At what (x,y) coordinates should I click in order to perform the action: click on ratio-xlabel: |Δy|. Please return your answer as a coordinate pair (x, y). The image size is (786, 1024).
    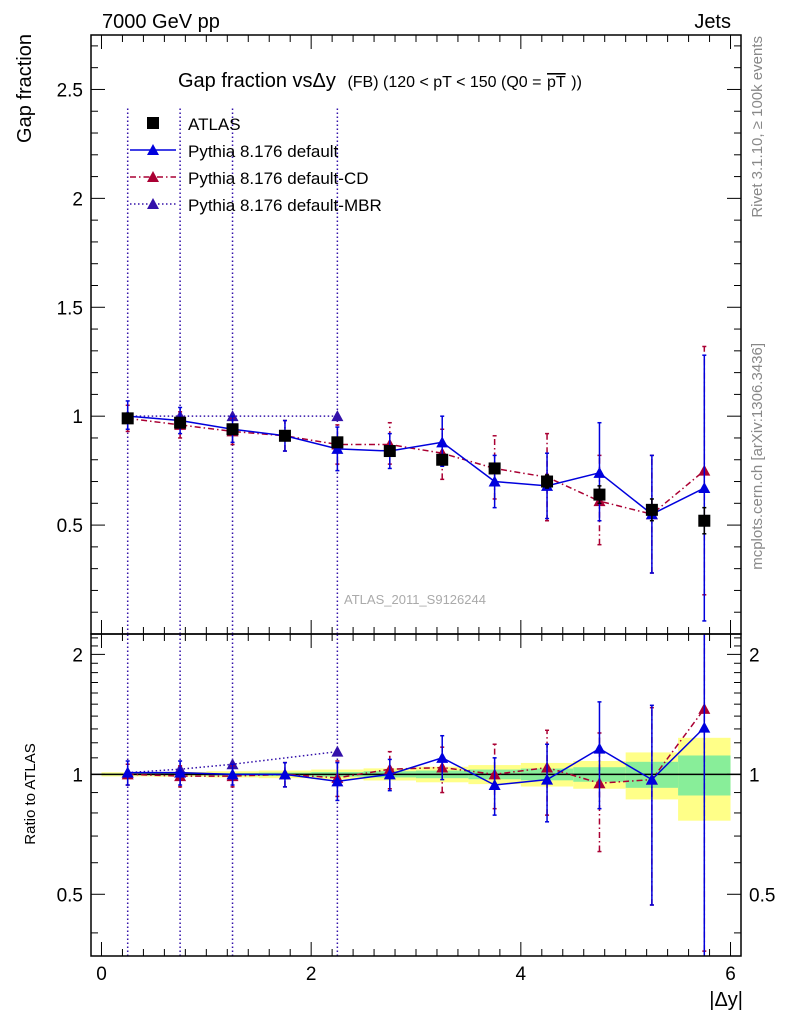
    Looking at the image, I should click on (726, 1000).